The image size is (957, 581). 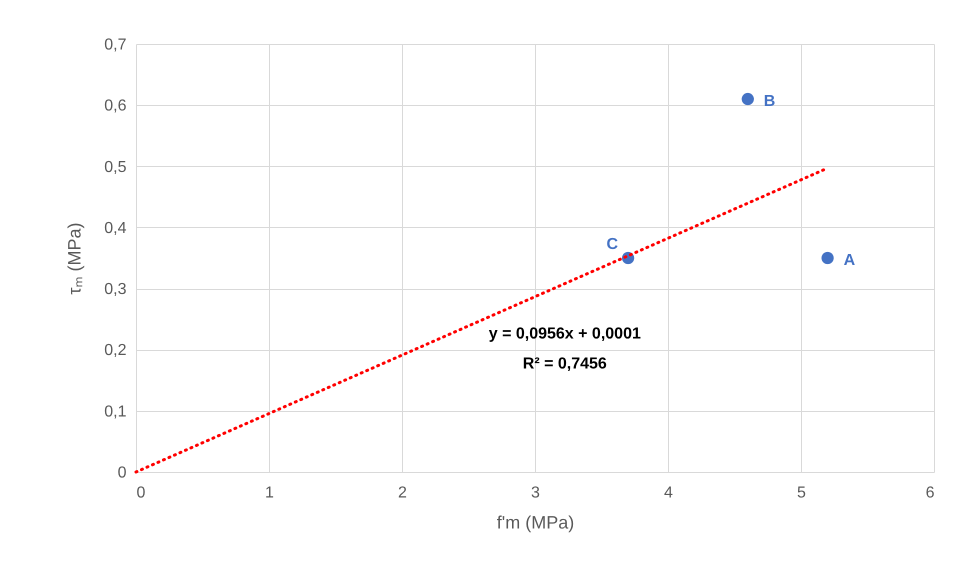 What do you see at coordinates (930, 493) in the screenshot?
I see `x-tick-label: 6` at bounding box center [930, 493].